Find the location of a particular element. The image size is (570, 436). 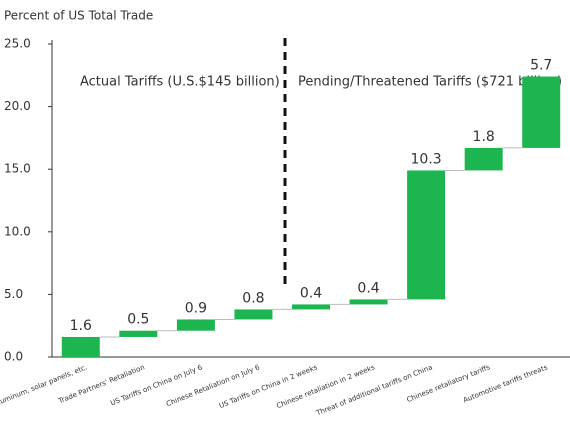

x-tick-label: Chinese retaliation in 2 weeks is located at coordinates (325, 386).